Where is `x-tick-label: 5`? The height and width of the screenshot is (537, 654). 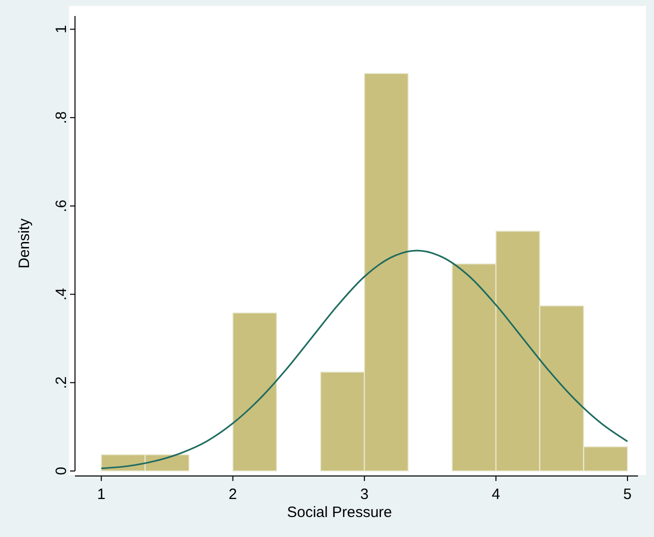
x-tick-label: 5 is located at coordinates (627, 494).